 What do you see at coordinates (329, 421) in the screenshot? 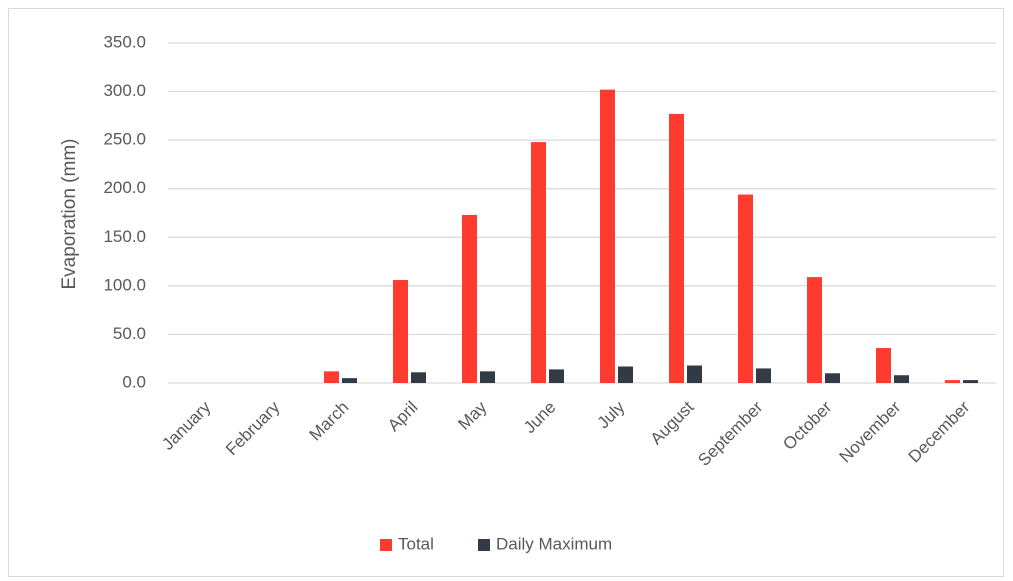
I see `x-tick-label: March` at bounding box center [329, 421].